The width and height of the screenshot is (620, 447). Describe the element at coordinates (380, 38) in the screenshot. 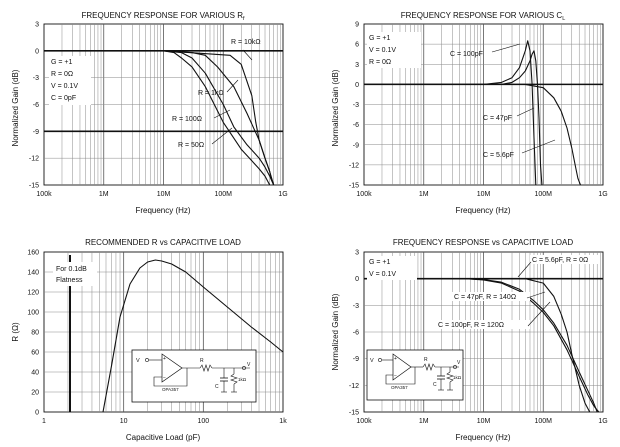

I see `chart-cl-cond-gain: G = +1` at that location.